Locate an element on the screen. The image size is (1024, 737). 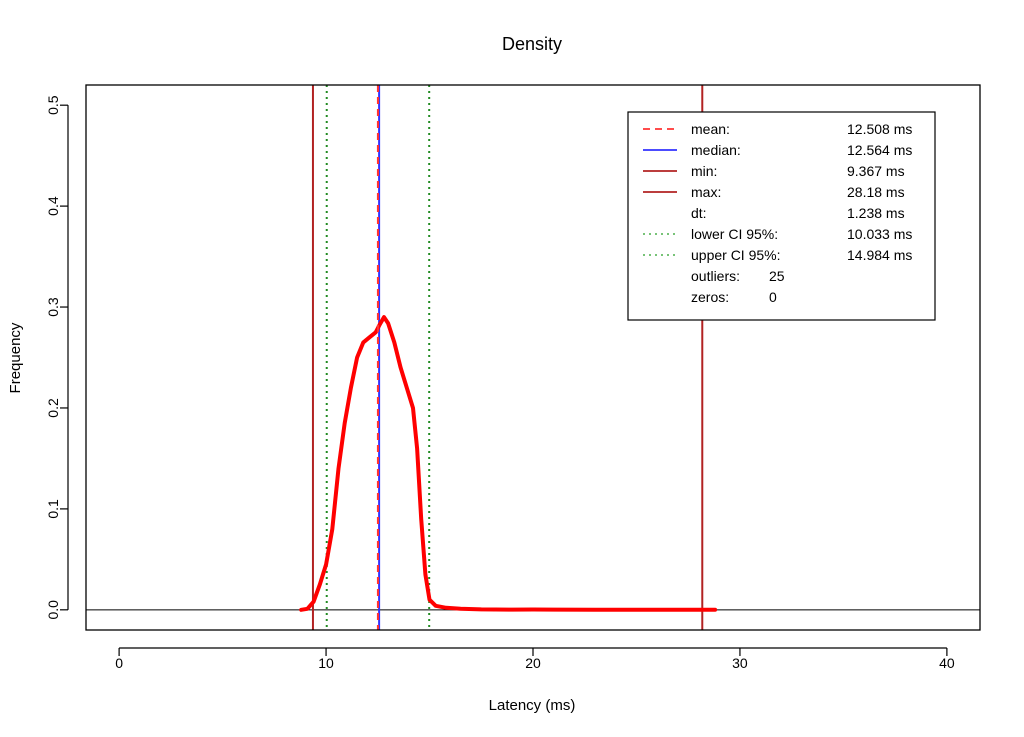
y-tick-label: 0.1 is located at coordinates (53, 509).